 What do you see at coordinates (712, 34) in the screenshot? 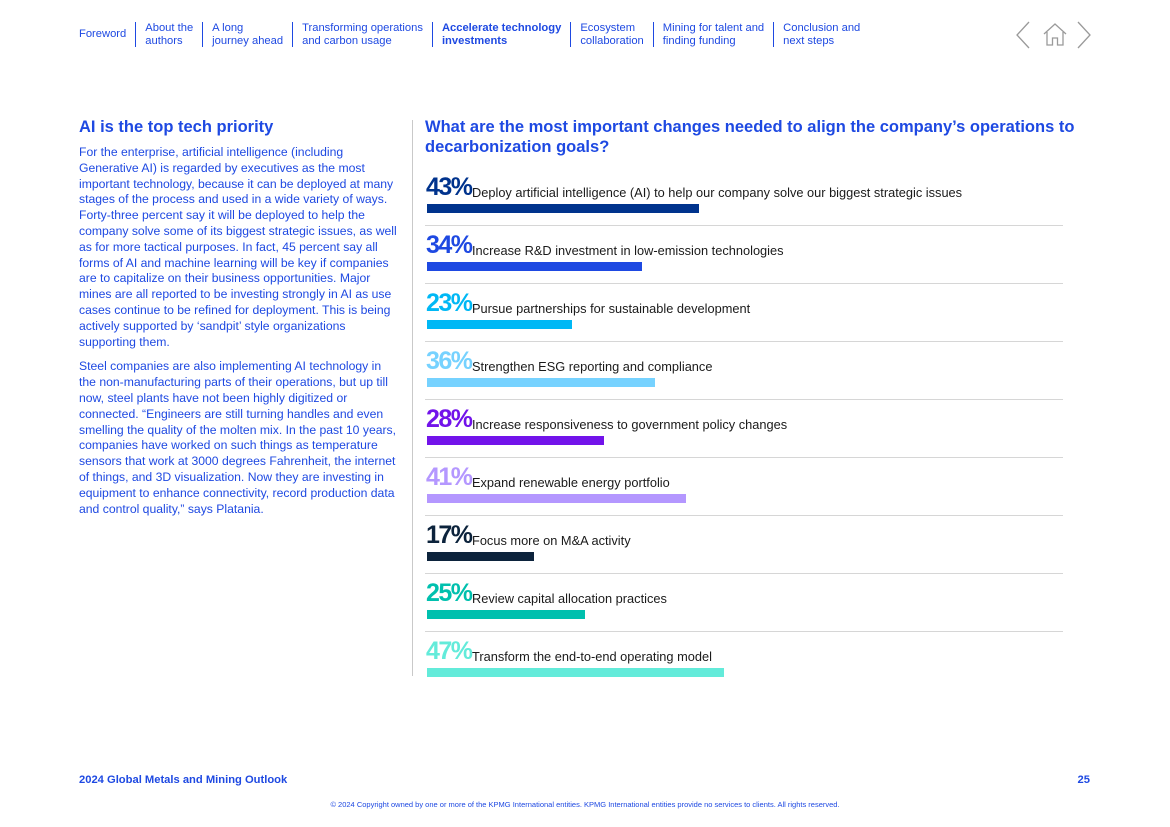
I see `nav-item-talent-funding: Mining for talent and finding funding` at bounding box center [712, 34].